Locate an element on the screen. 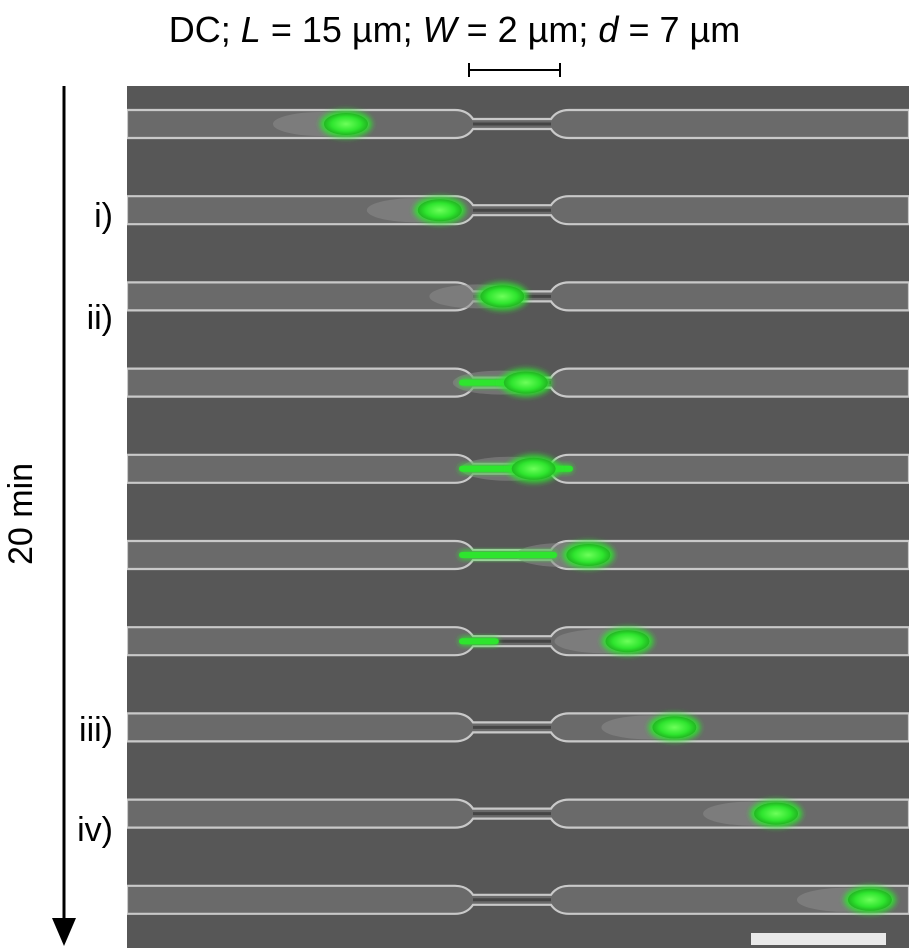 This screenshot has height=948, width=909. figure-title: DC; L = 15 µm; W = 2 µm; d = 7 µm is located at coordinates (454, 30).